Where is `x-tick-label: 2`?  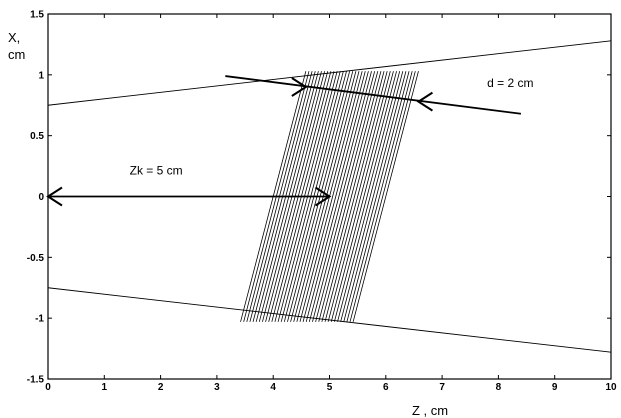
x-tick-label: 2 is located at coordinates (161, 387).